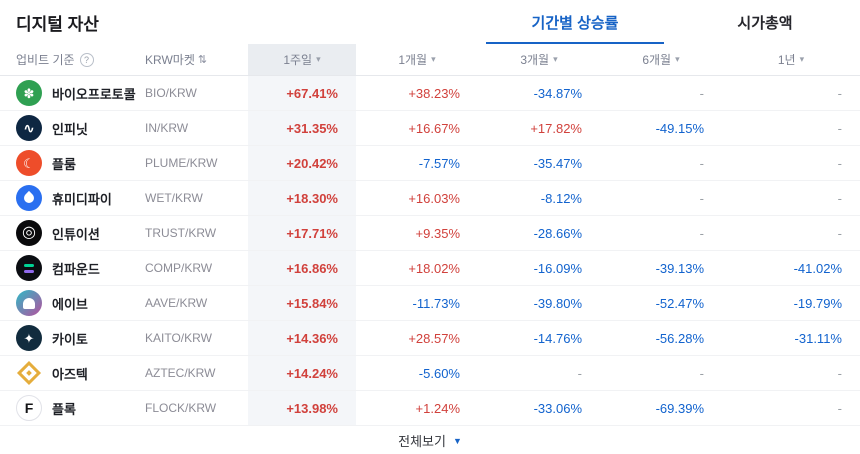 Image resolution: width=860 pixels, height=454 pixels. What do you see at coordinates (556, 128) in the screenshot?
I see `change-3month: +17.82%` at bounding box center [556, 128].